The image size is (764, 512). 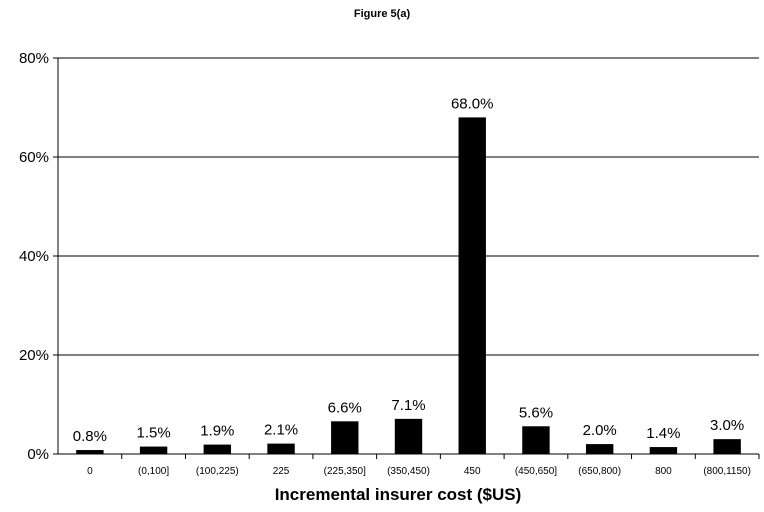 I want to click on x-tick-label: (800,1150), so click(x=727, y=471).